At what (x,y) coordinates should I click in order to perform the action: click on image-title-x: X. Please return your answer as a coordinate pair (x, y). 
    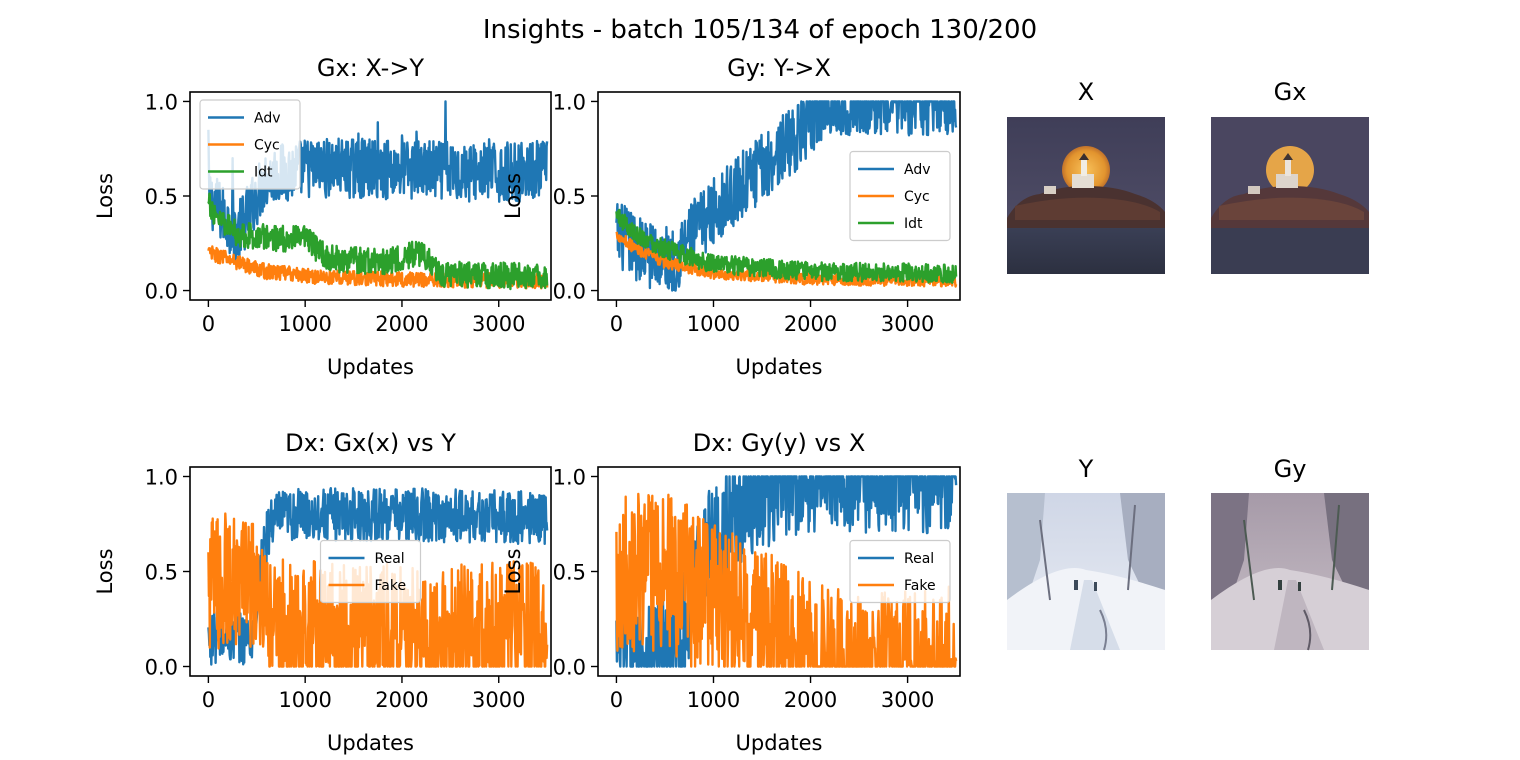
    Looking at the image, I should click on (1086, 92).